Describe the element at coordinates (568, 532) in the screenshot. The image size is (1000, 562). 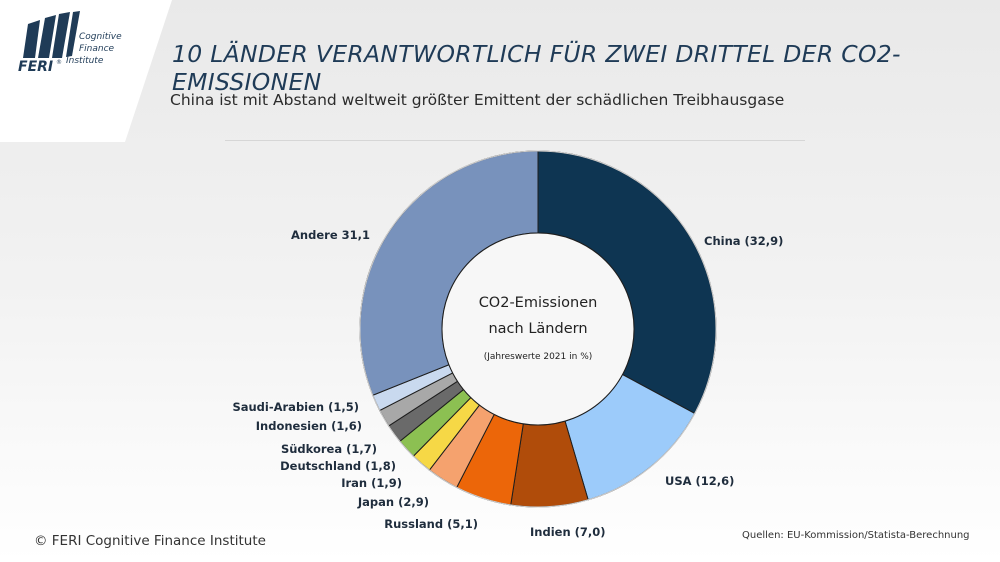
I see `label-indien: Indien (7,0)` at that location.